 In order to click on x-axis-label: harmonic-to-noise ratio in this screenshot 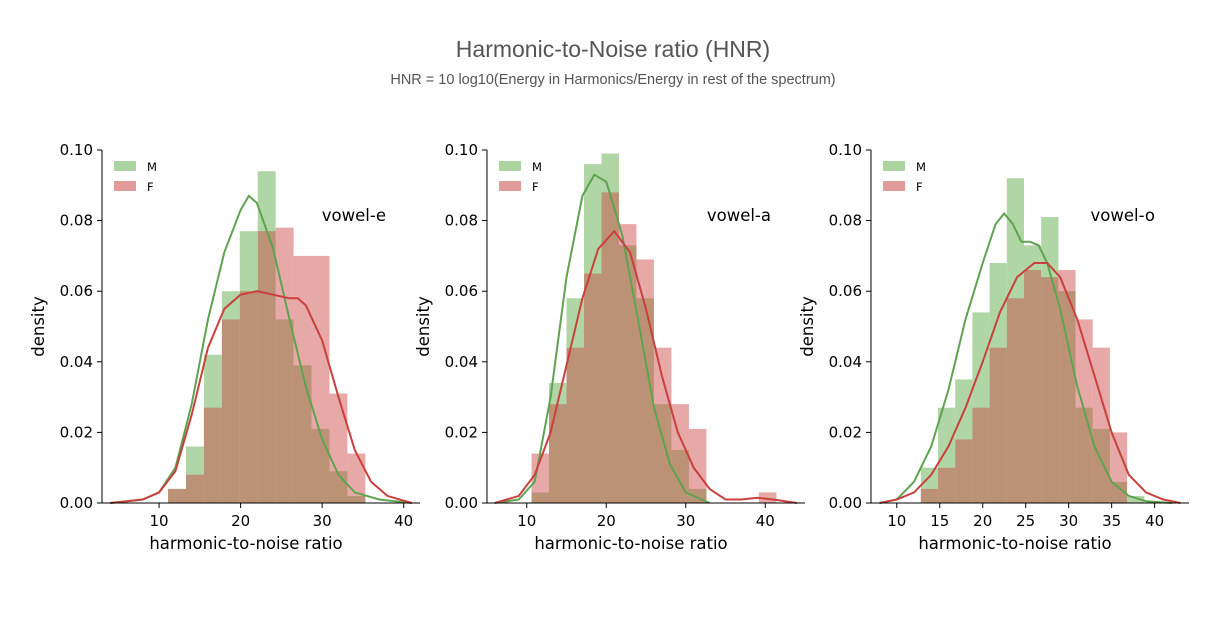, I will do `click(1014, 543)`.